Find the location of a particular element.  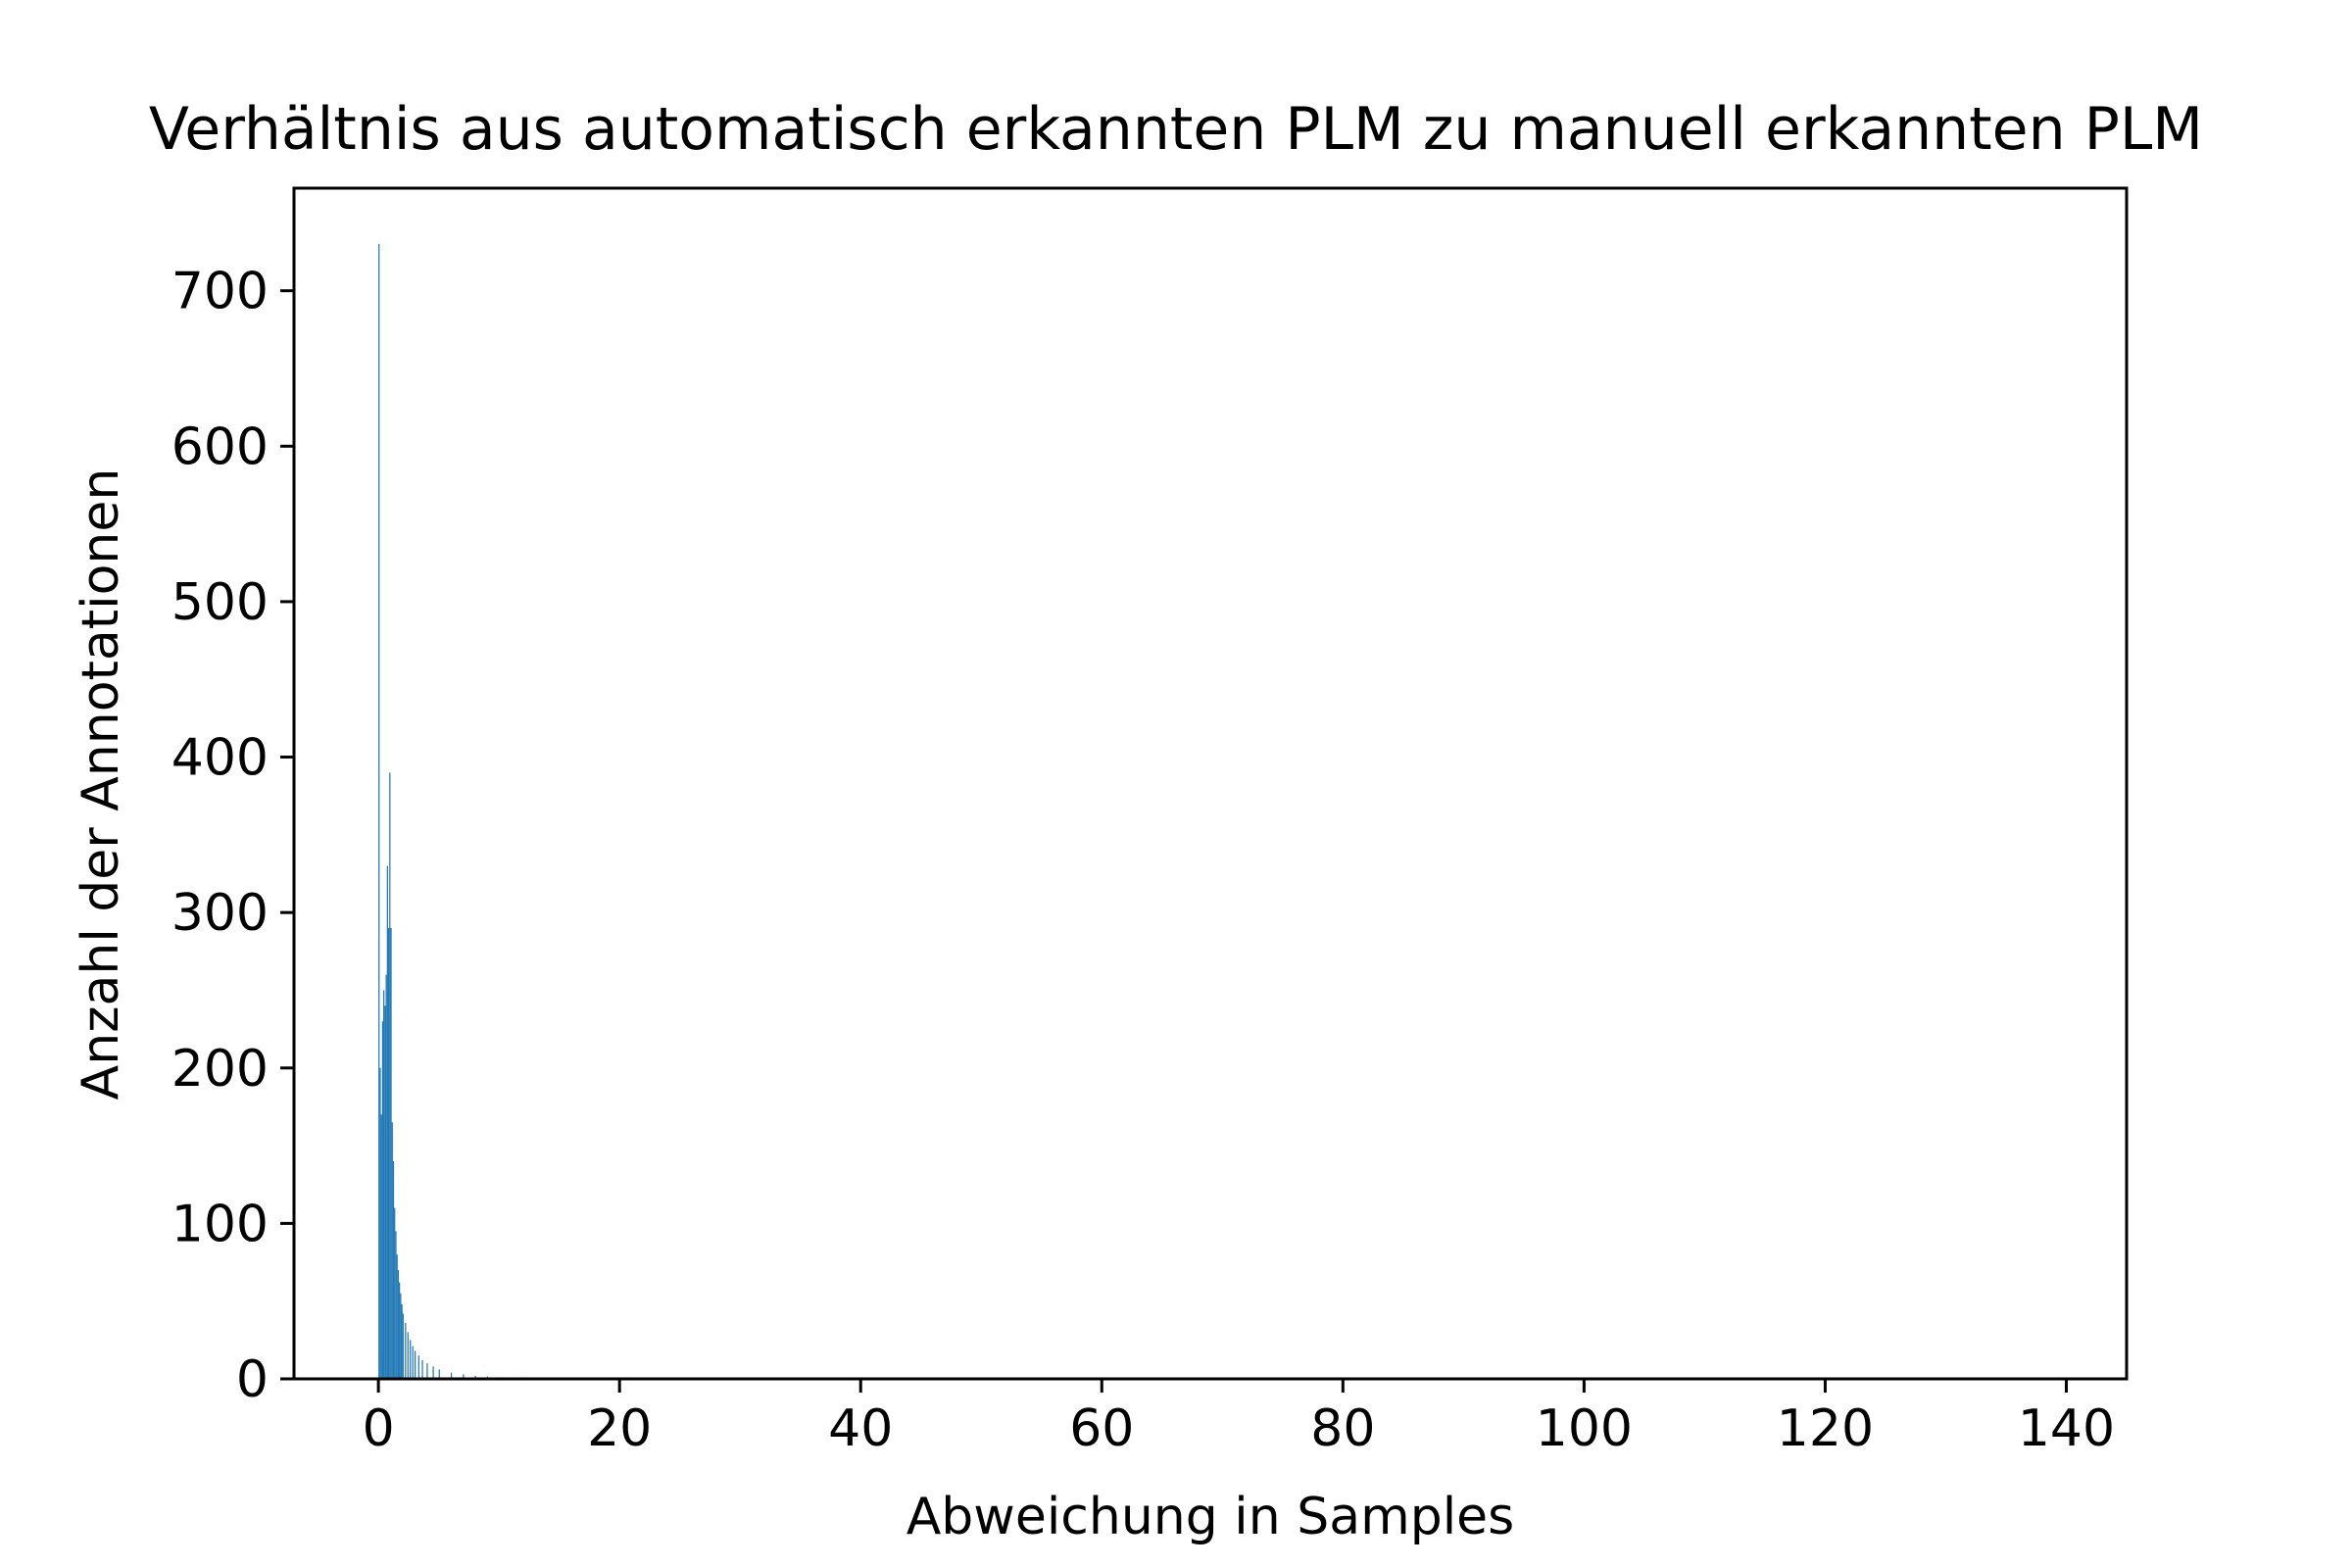

y-tick-label: 600 is located at coordinates (220, 446).